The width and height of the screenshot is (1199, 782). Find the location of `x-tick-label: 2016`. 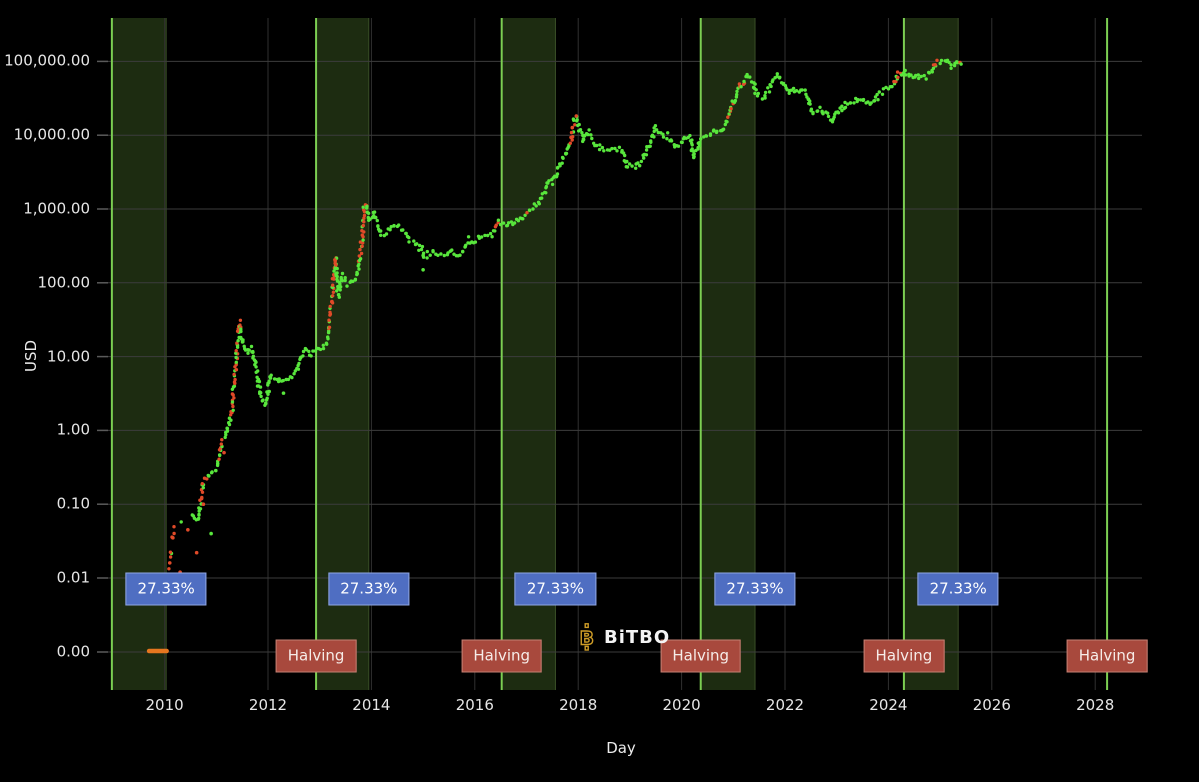

x-tick-label: 2016 is located at coordinates (474, 705).